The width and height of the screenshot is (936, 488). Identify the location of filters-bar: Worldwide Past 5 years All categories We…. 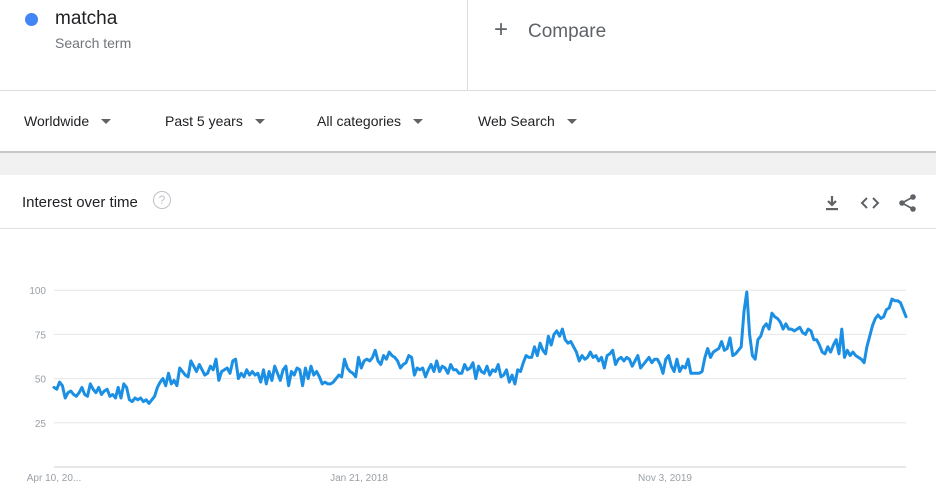
(468, 121).